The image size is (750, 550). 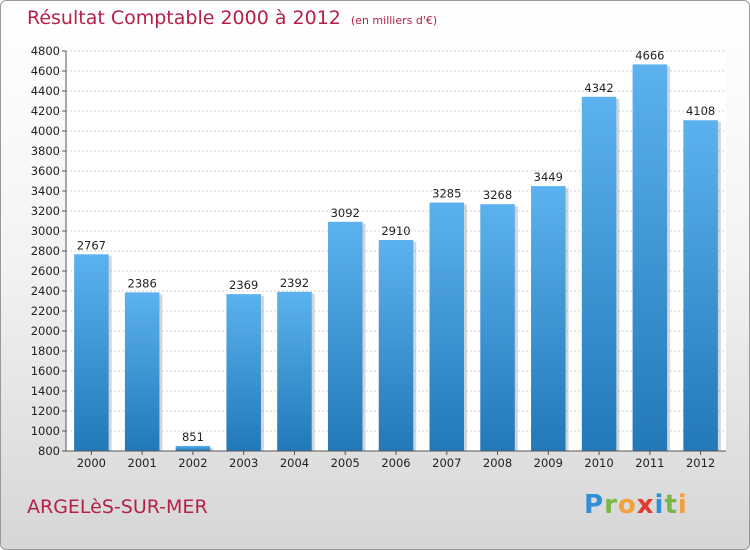 What do you see at coordinates (598, 88) in the screenshot?
I see `bar-value-label: 4342` at bounding box center [598, 88].